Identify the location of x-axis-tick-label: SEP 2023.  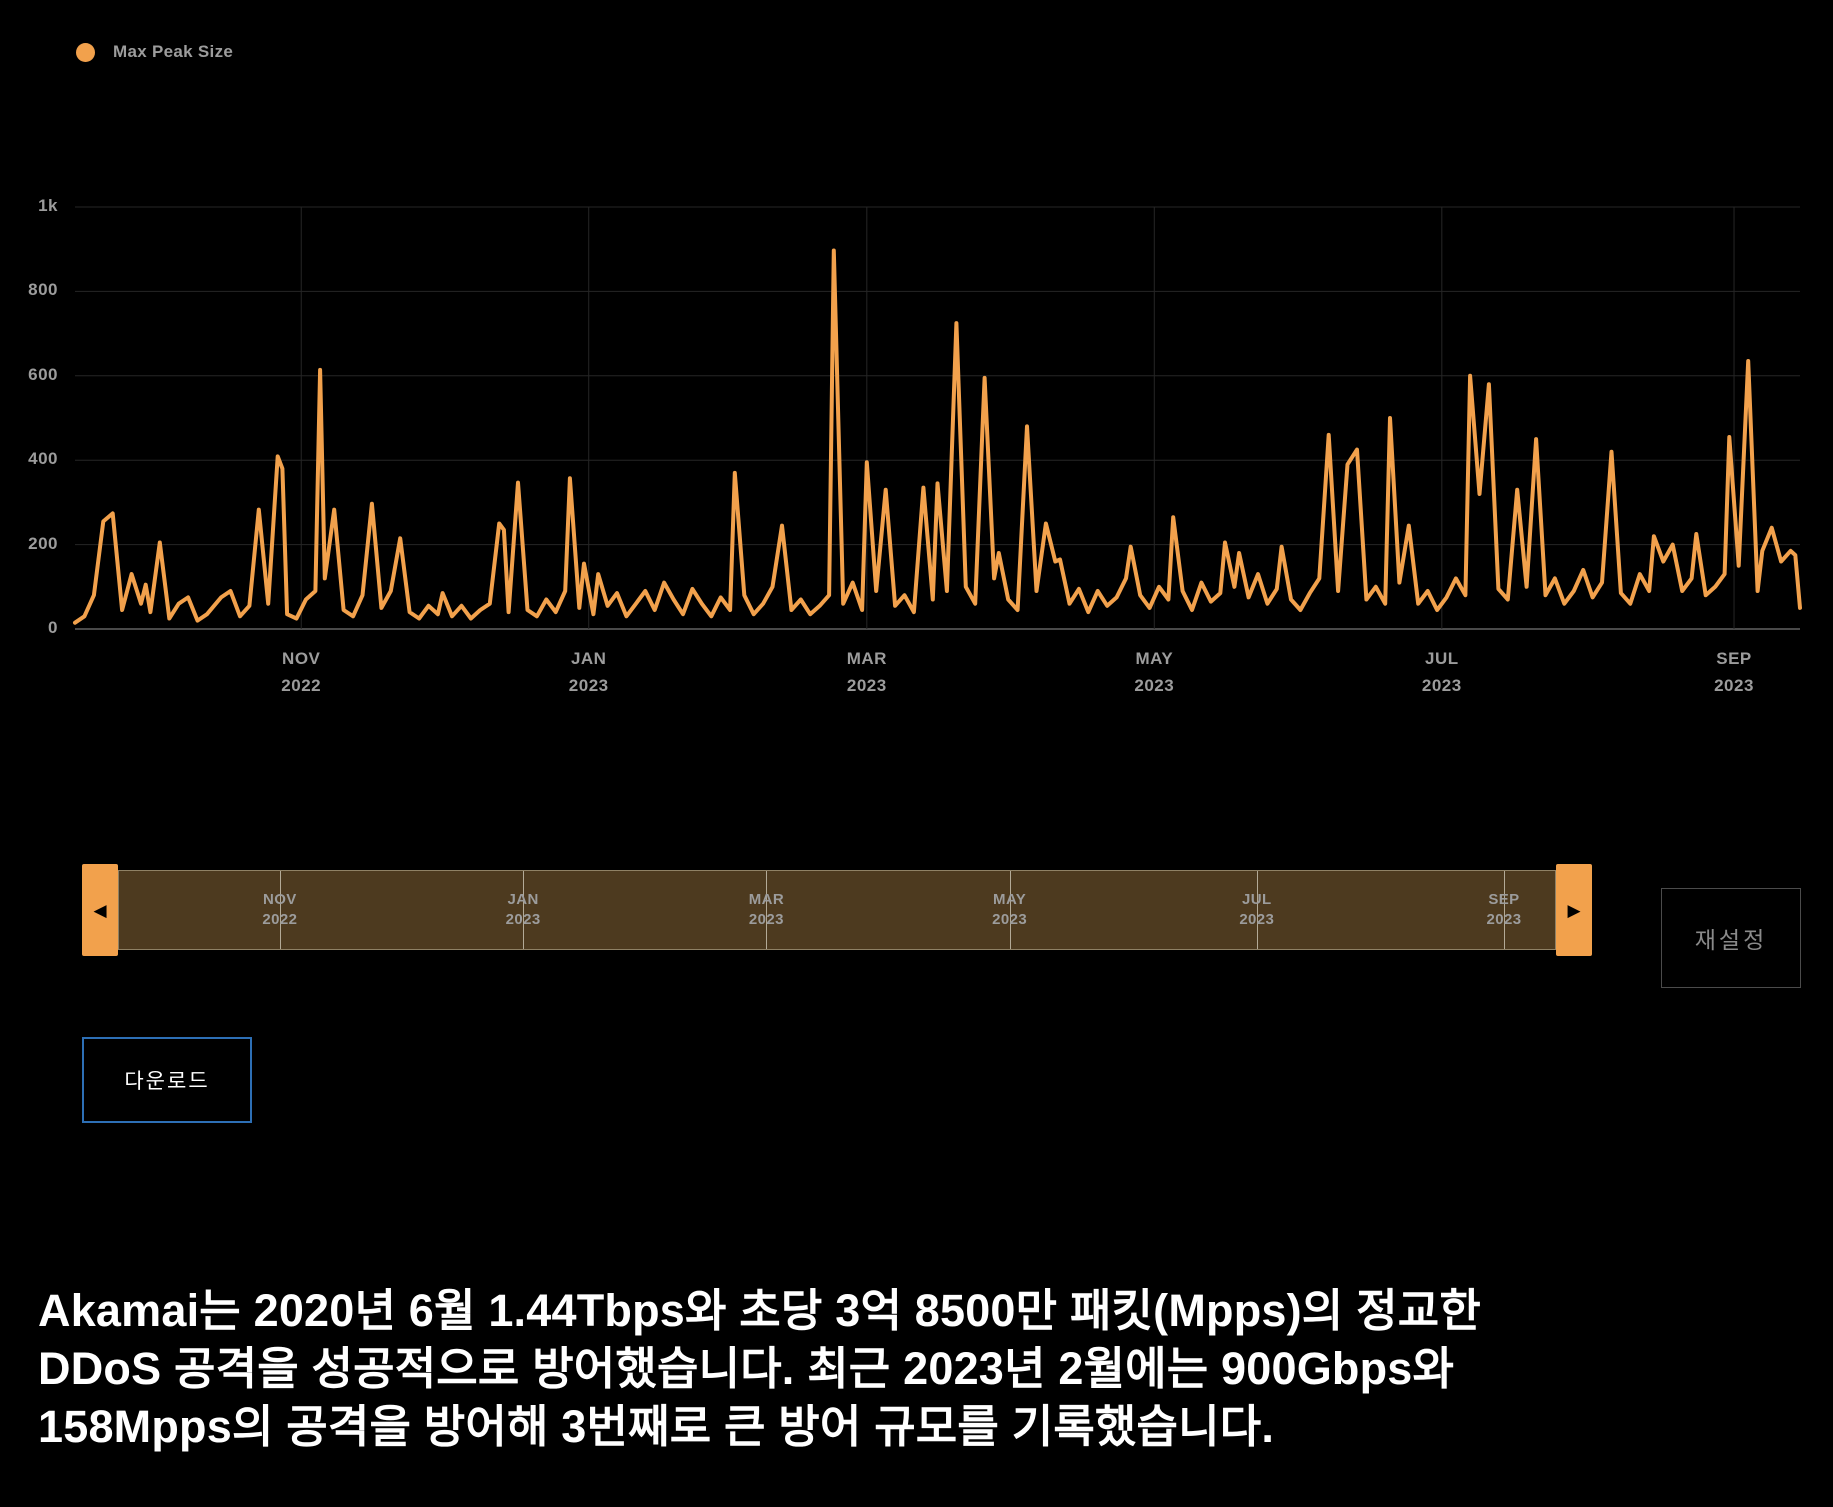
(1734, 672).